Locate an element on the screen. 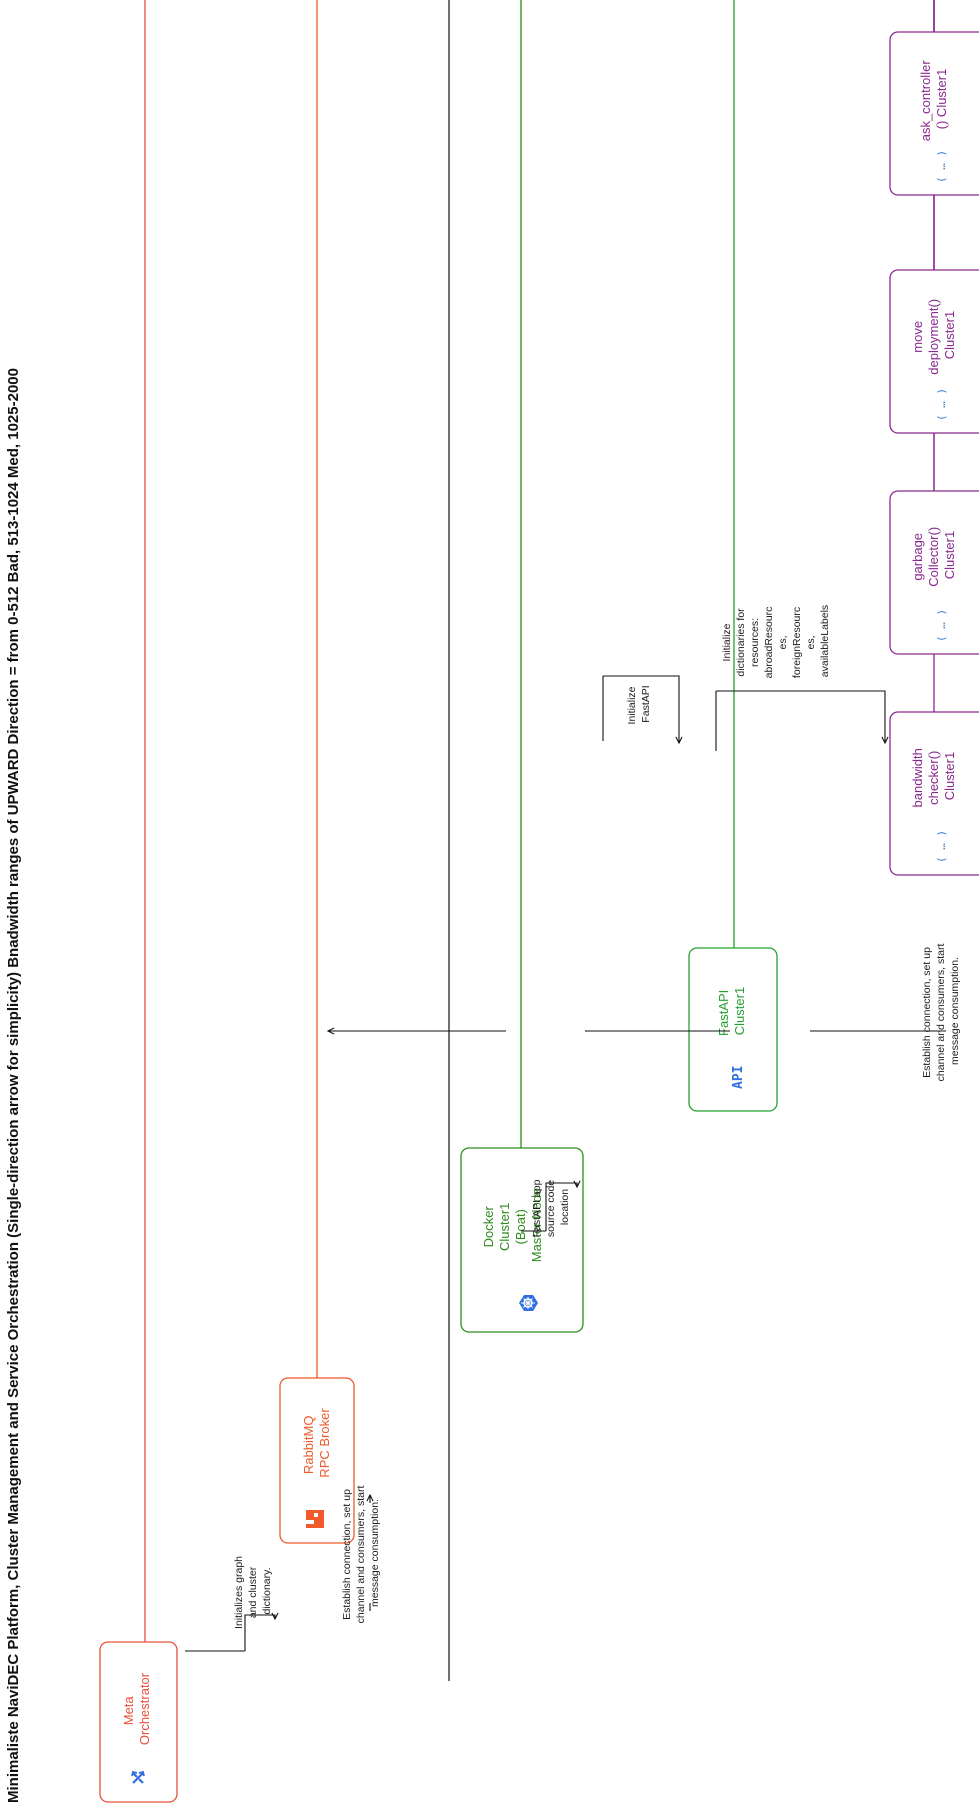 Image resolution: width=979 pixels, height=1811 pixels. note-line: foreignResourc is located at coordinates (797, 642).